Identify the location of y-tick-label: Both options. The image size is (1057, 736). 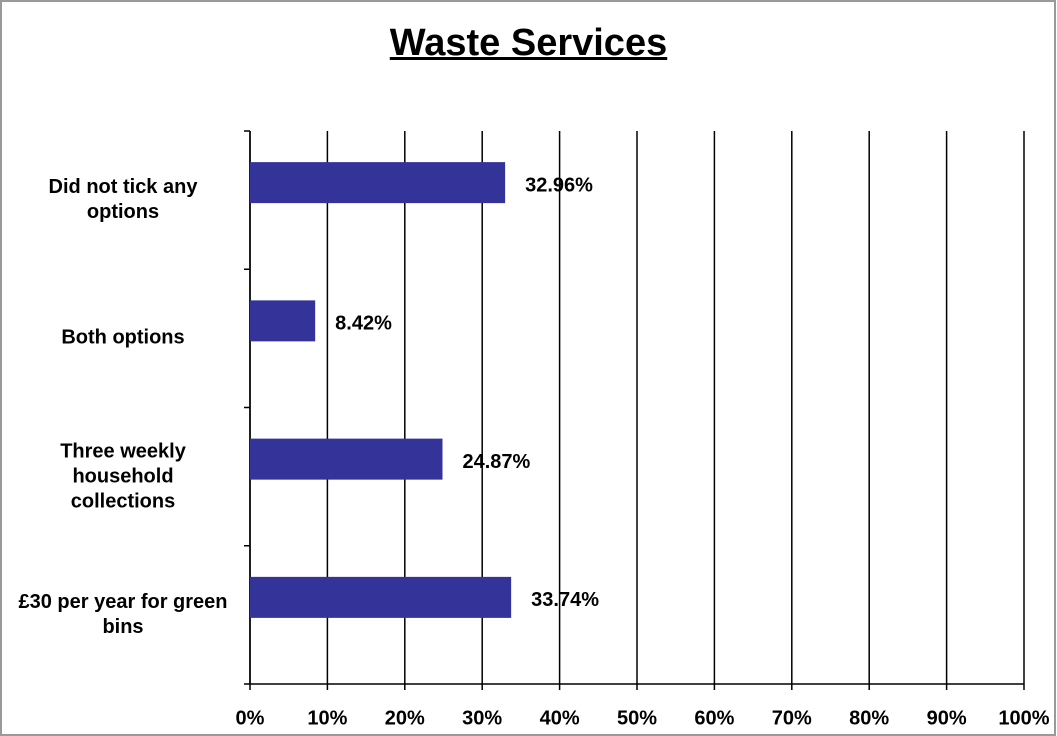
(123, 337).